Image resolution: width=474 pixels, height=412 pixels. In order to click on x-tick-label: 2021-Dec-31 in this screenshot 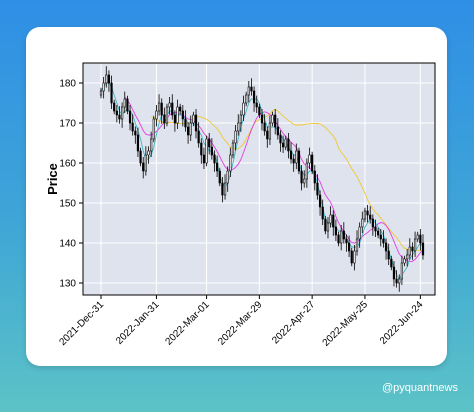, I will do `click(81, 323)`.